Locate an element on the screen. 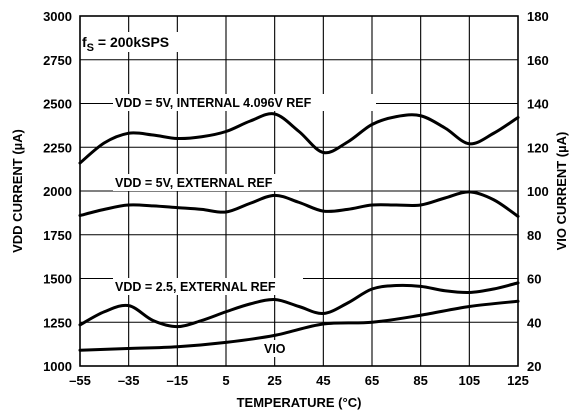 Image resolution: width=578 pixels, height=415 pixels. y-right-tick-label: 80 is located at coordinates (534, 235).